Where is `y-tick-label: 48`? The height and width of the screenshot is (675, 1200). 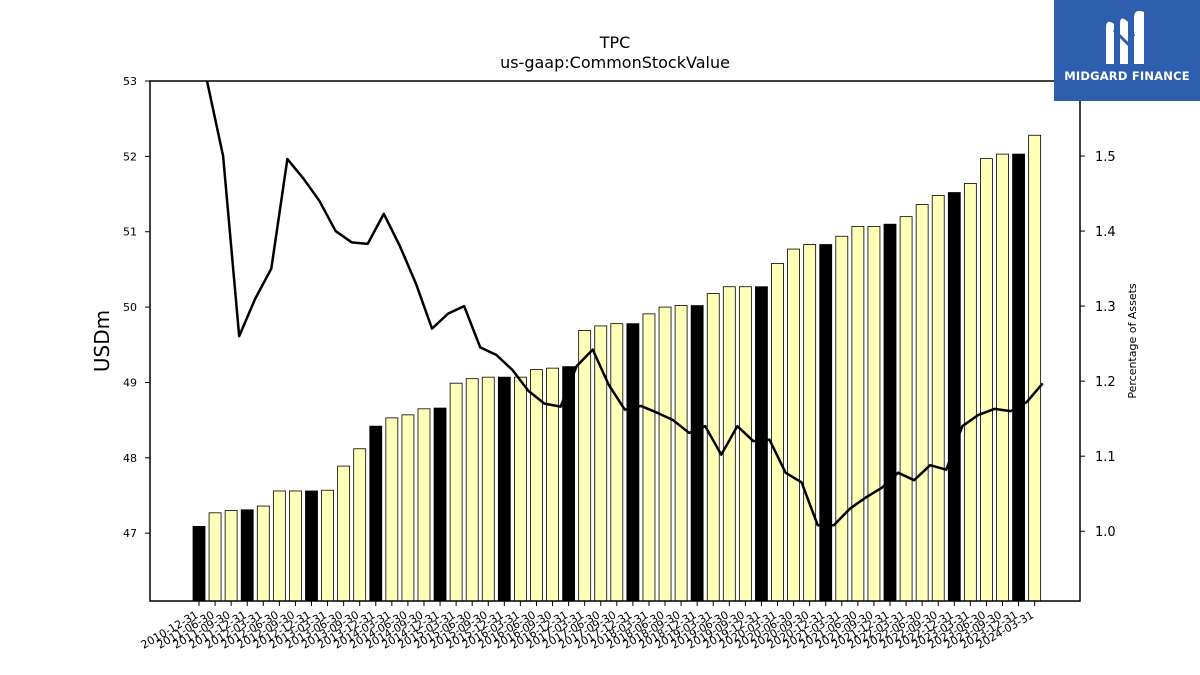
y-tick-label: 48 is located at coordinates (130, 458).